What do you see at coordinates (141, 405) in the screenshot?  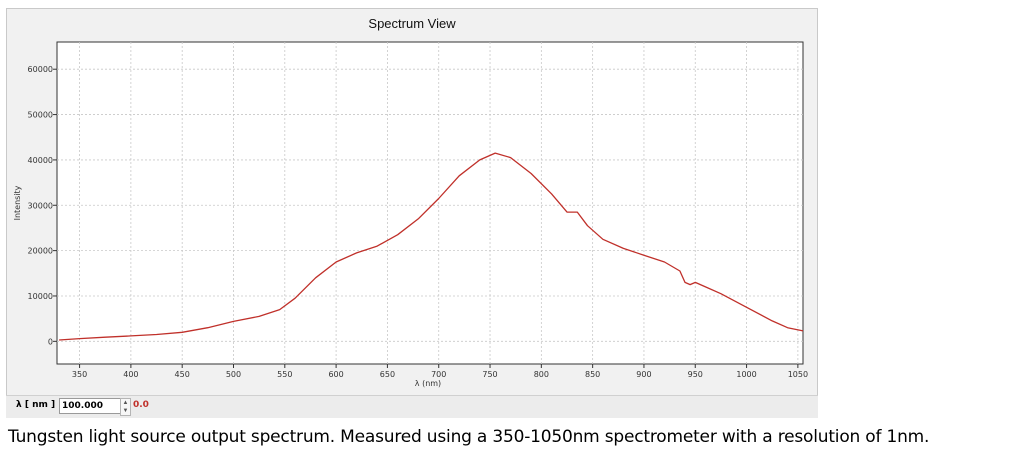 I see `intensity-readout: 0.0` at bounding box center [141, 405].